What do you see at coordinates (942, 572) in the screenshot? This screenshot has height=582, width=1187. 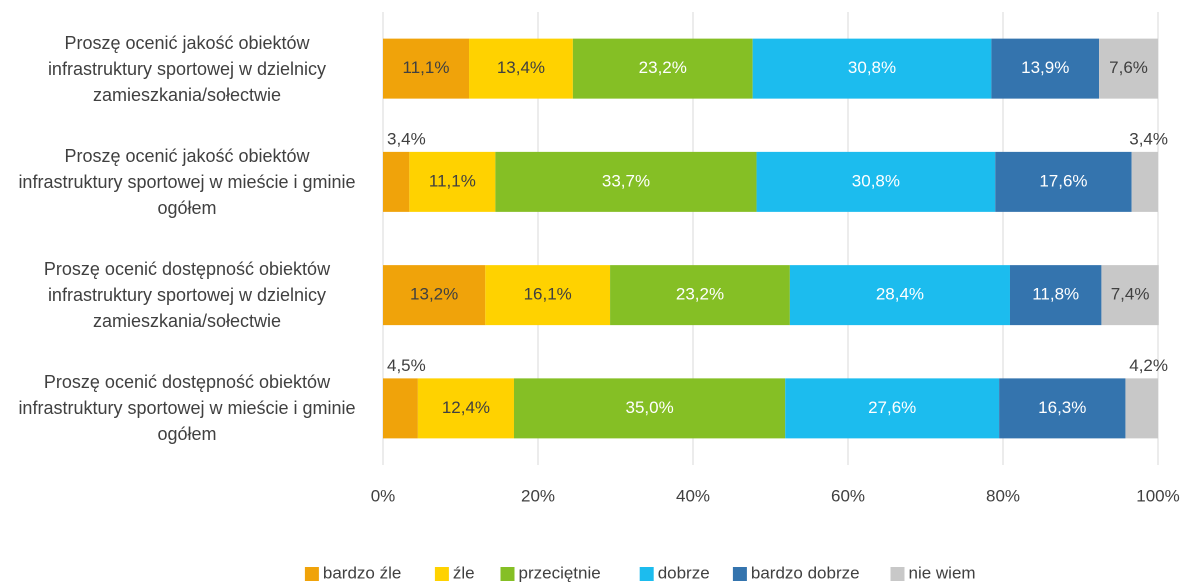 I see `legend-label: nie wiem` at bounding box center [942, 572].